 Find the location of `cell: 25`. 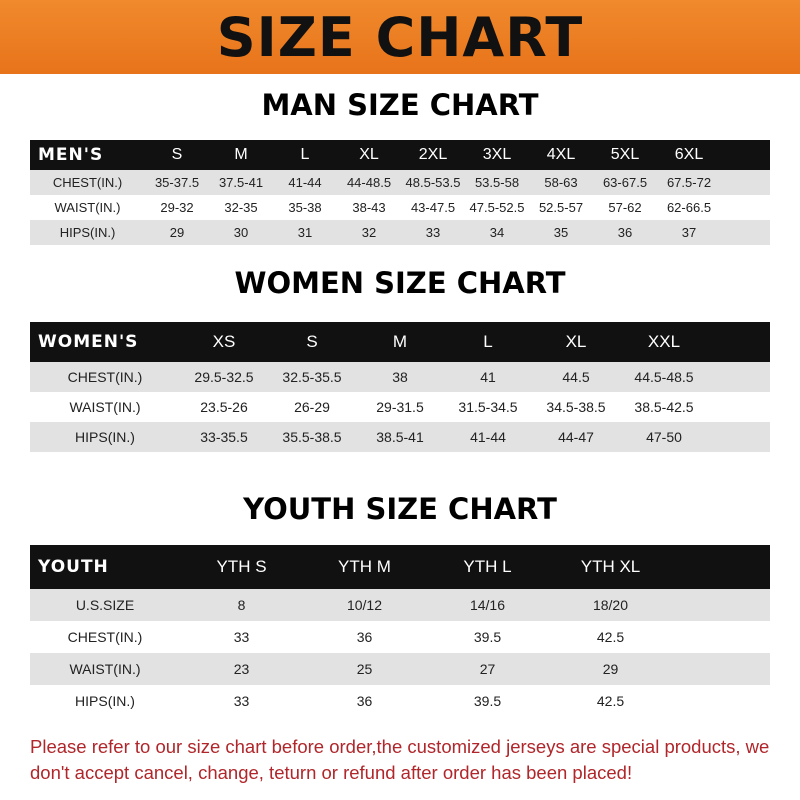

cell: 25 is located at coordinates (364, 669).